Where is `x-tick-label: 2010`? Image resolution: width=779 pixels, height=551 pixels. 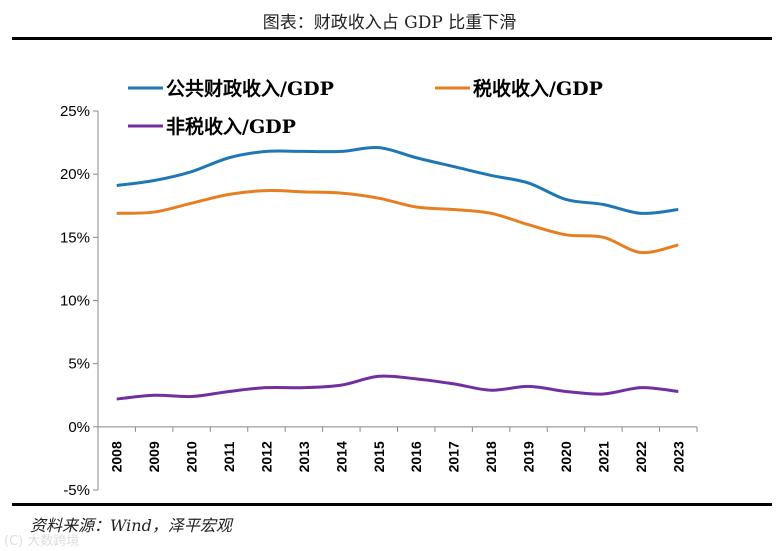
x-tick-label: 2010 is located at coordinates (192, 456).